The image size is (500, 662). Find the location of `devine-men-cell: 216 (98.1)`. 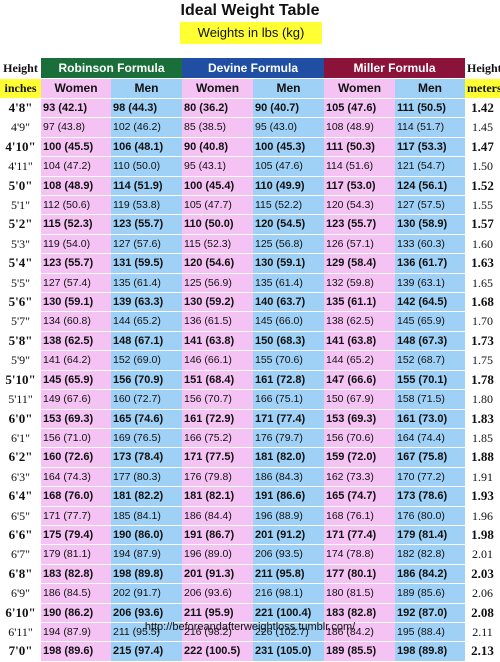

devine-men-cell: 216 (98.1) is located at coordinates (288, 593).